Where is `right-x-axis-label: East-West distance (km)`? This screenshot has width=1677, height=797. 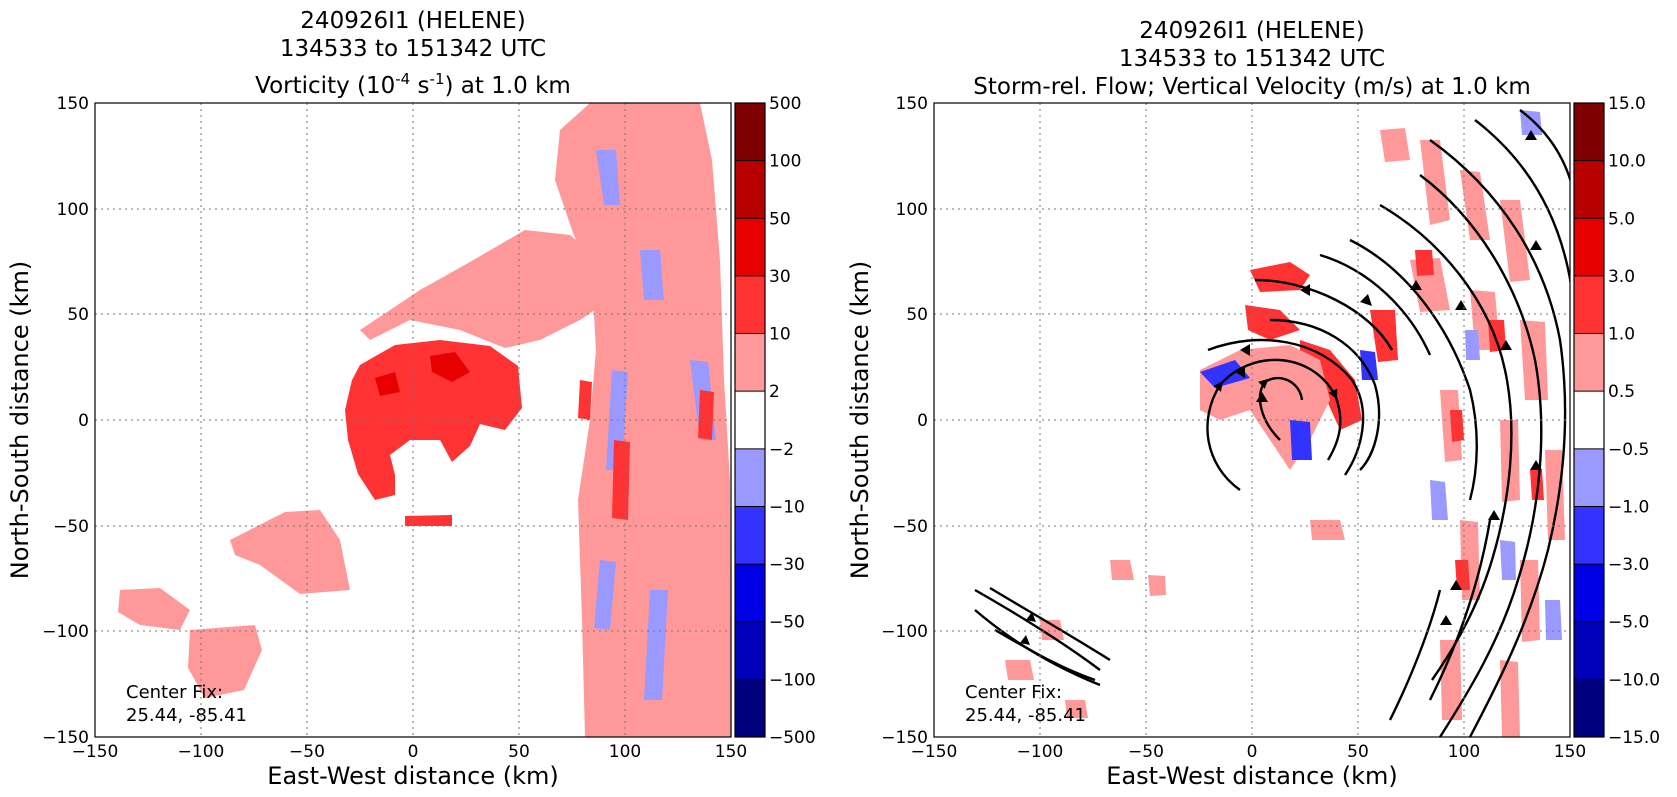 right-x-axis-label: East-West distance (km) is located at coordinates (1251, 776).